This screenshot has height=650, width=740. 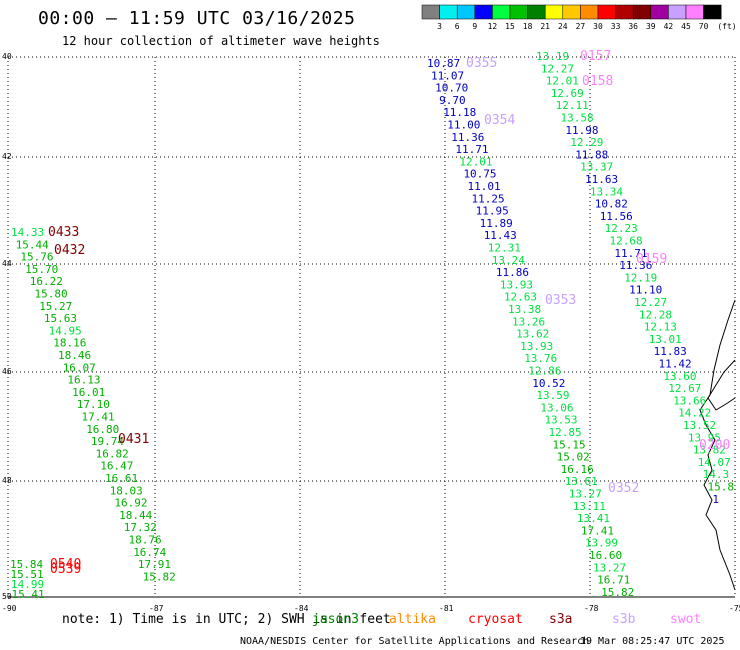 What do you see at coordinates (633, 26) in the screenshot?
I see `legend-tick-label: 36` at bounding box center [633, 26].